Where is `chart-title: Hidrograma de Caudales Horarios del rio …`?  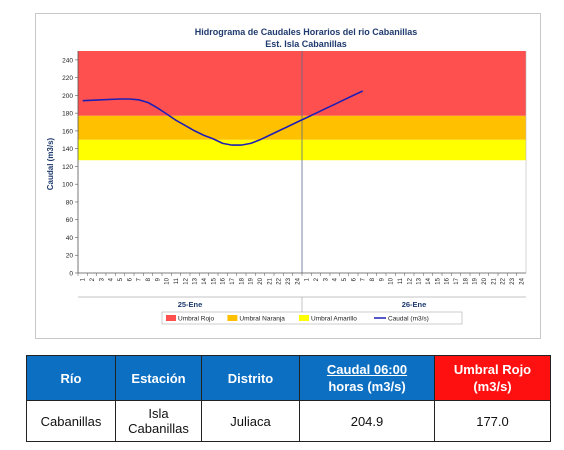 chart-title: Hidrograma de Caudales Horarios del rio … is located at coordinates (306, 32).